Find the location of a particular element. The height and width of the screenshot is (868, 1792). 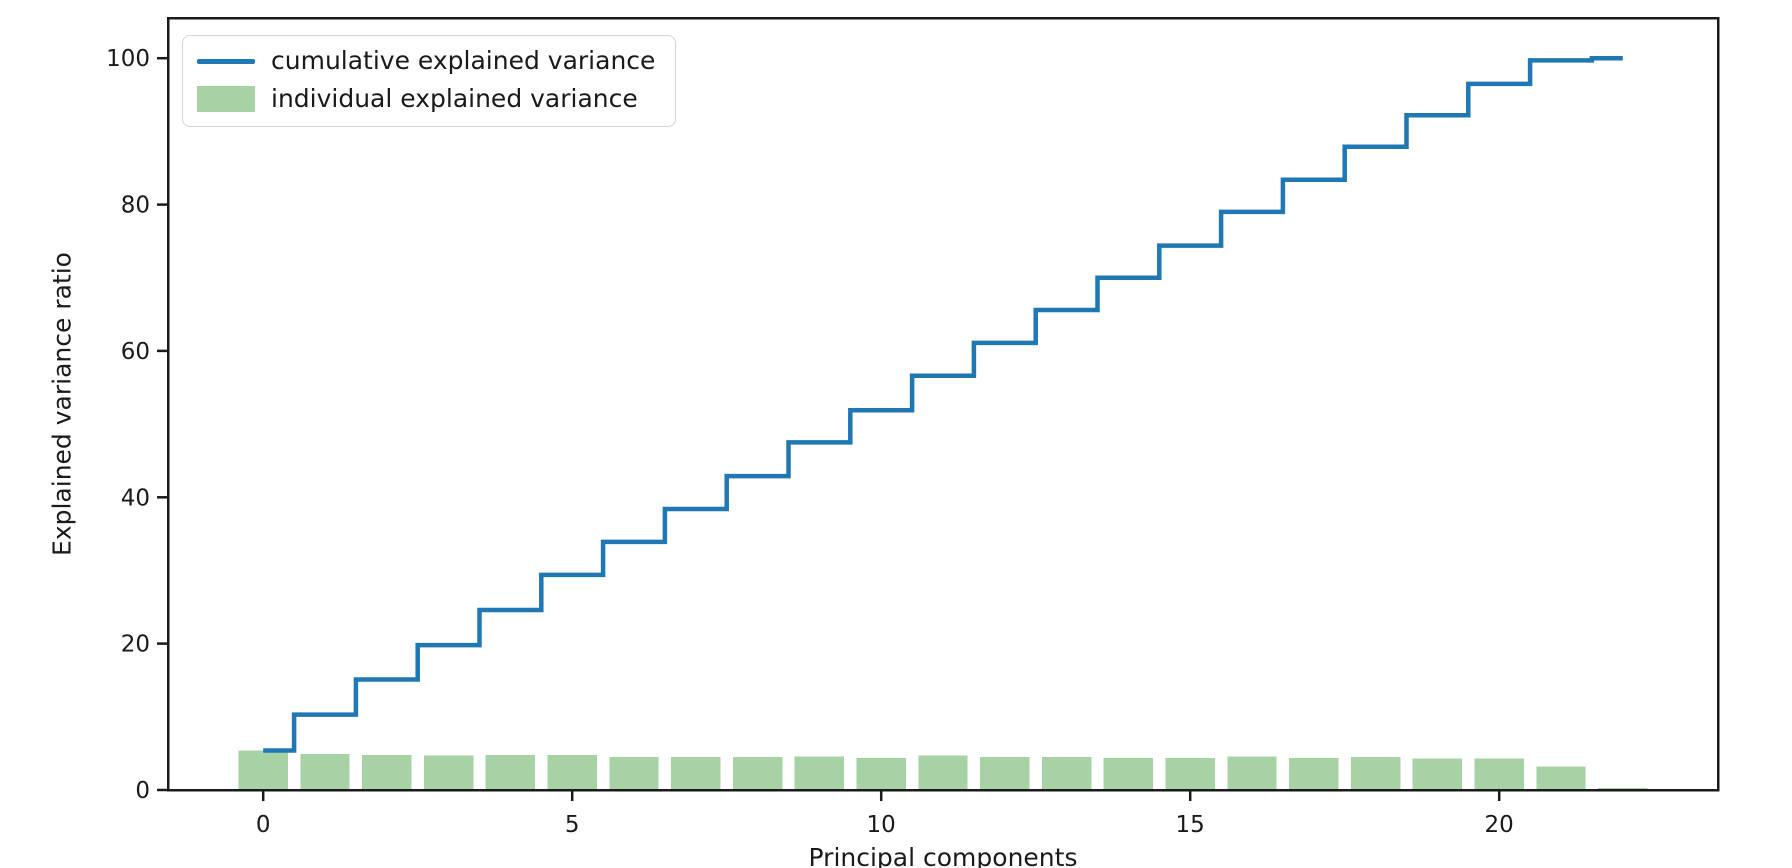

x-tick-label: 5 is located at coordinates (572, 825).